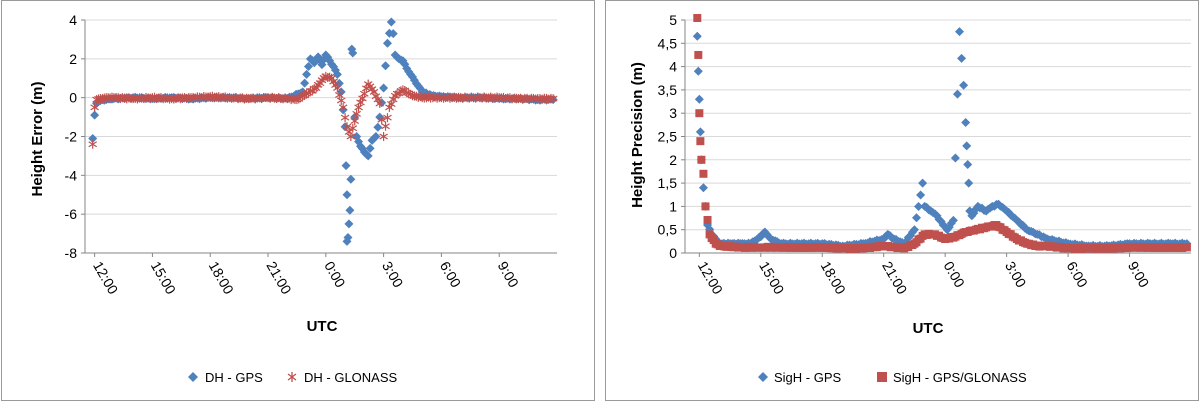  I want to click on y-axis-title: Height Error (m), so click(37, 138).